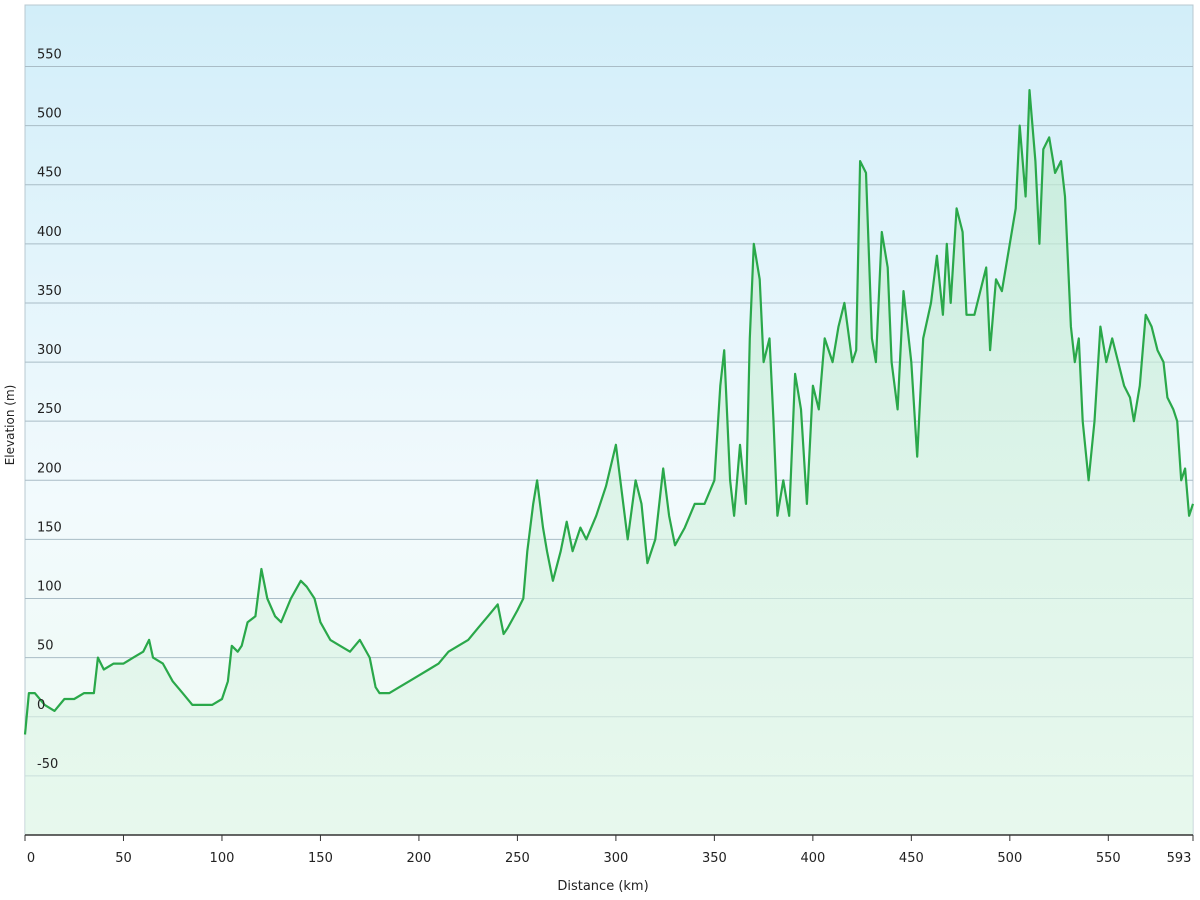 Image resolution: width=1200 pixels, height=900 pixels. I want to click on x-tick-label: 100, so click(222, 858).